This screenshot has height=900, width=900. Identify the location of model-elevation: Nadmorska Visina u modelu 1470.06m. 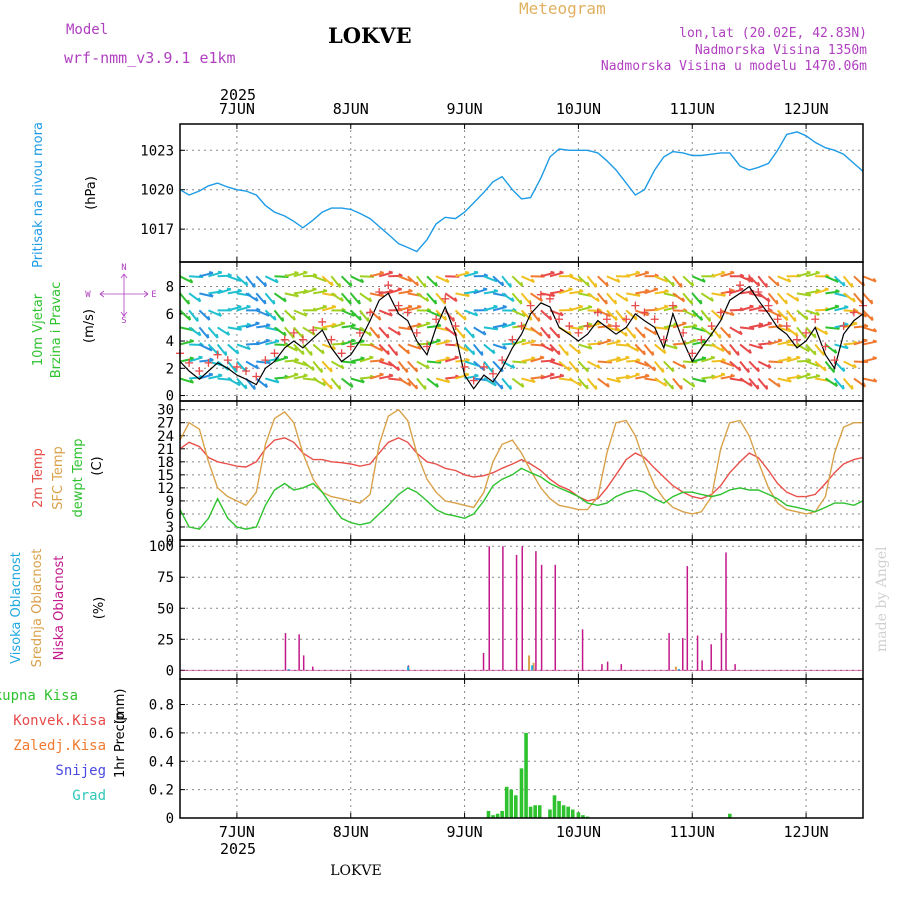
(734, 66).